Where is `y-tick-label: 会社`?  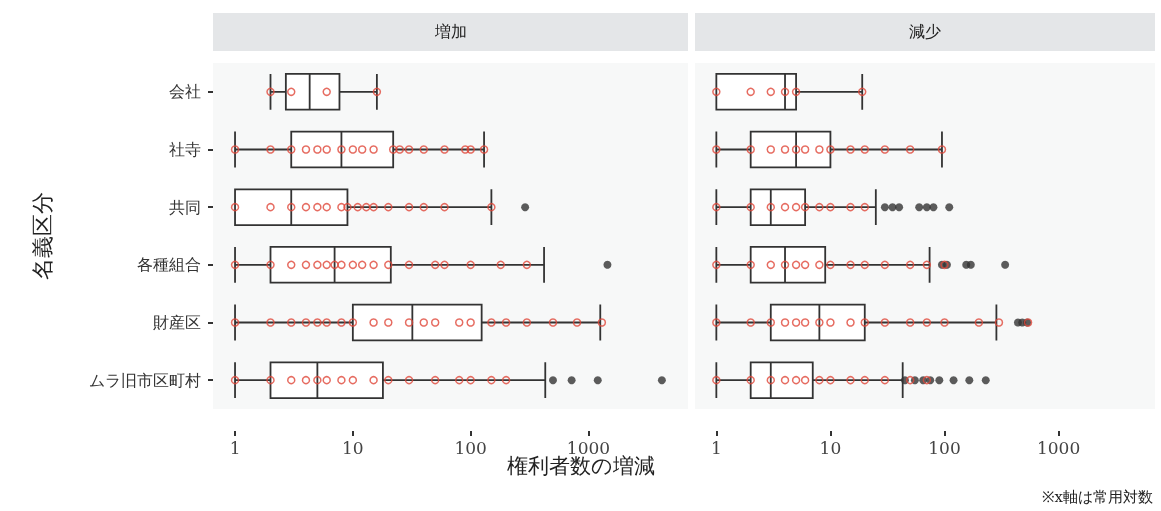 y-tick-label: 会社 is located at coordinates (185, 92).